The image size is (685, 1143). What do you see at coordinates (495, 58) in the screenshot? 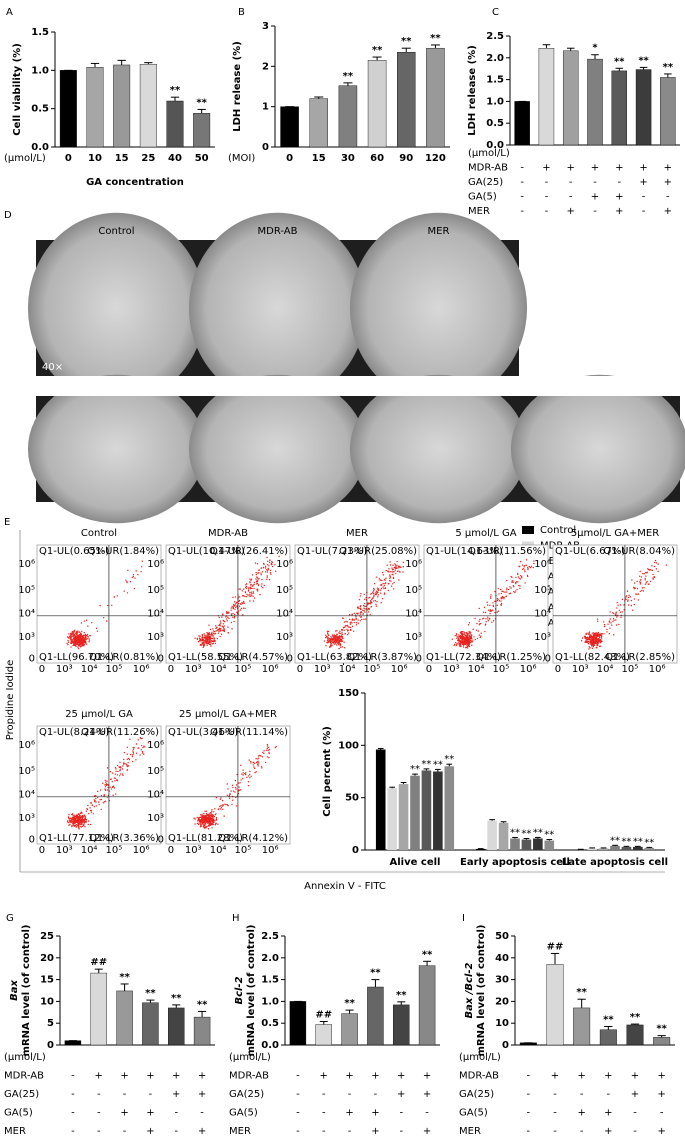
I see `y-tick-label: 2.0` at bounding box center [495, 58].